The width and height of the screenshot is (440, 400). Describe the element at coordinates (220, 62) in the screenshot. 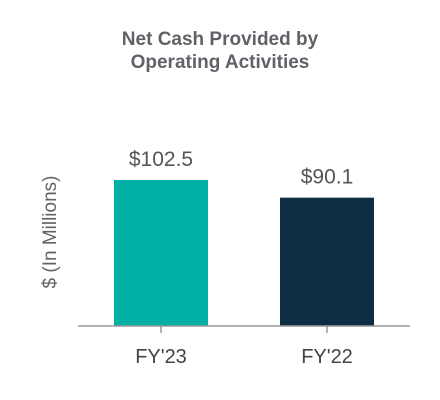

I see `chart-title-line-2: Operating Activities` at that location.